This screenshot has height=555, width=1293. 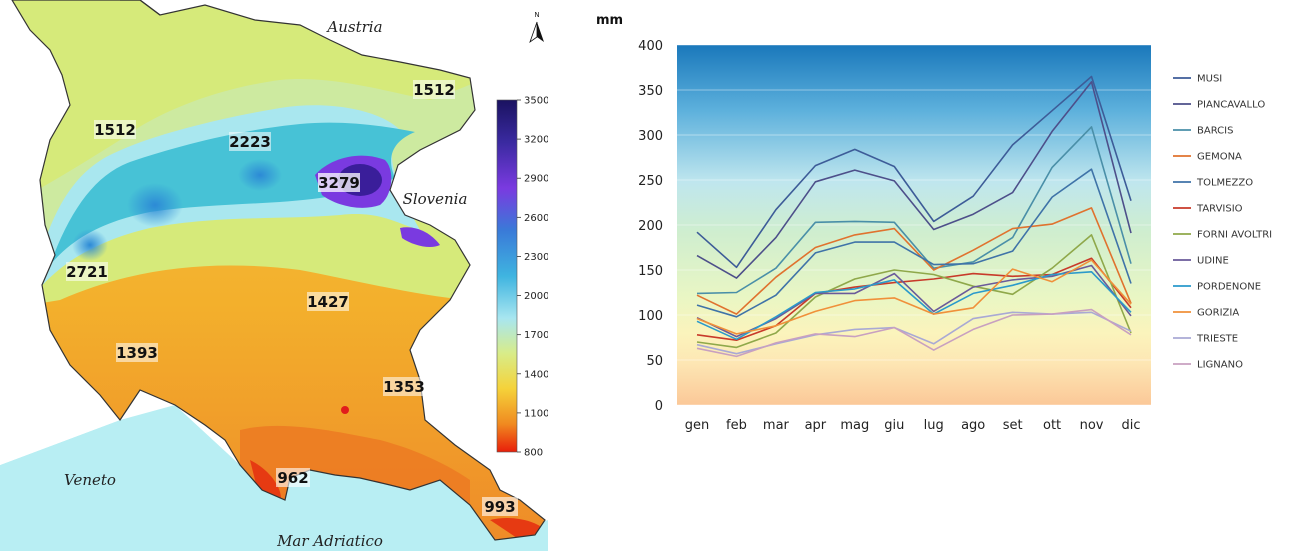 I want to click on x-tick-label: lug, so click(x=934, y=425).